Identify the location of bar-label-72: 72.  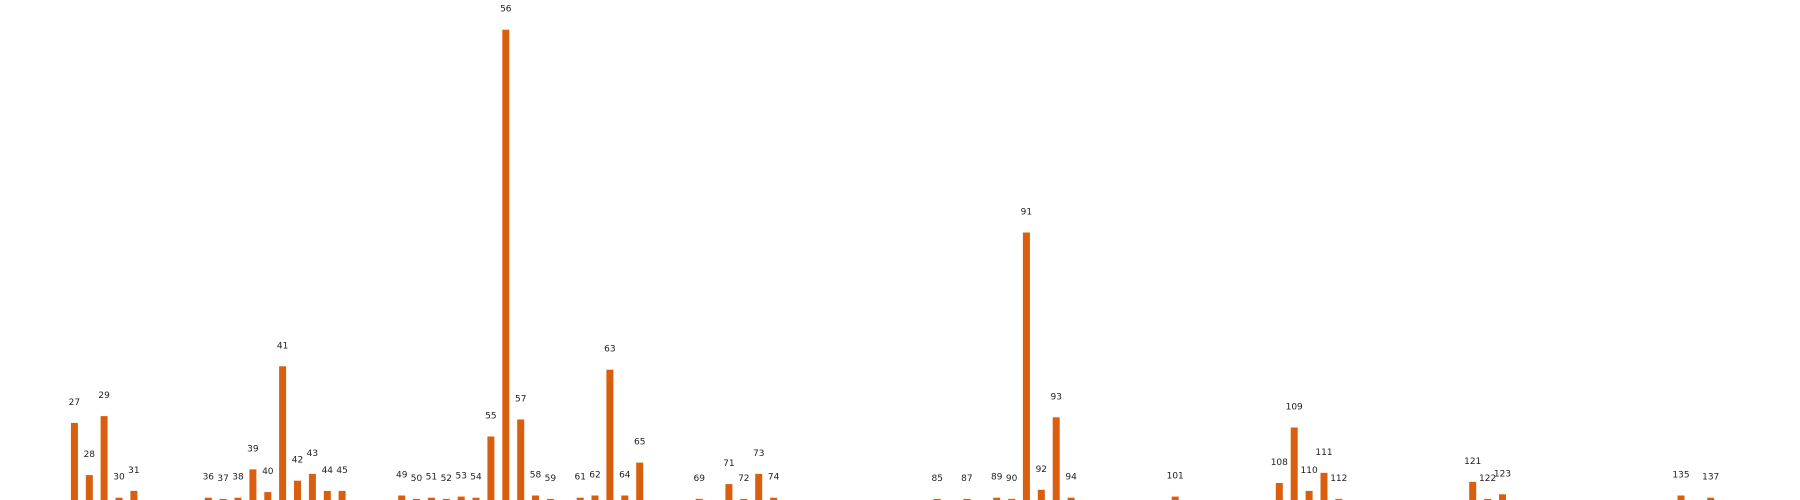
(743, 479).